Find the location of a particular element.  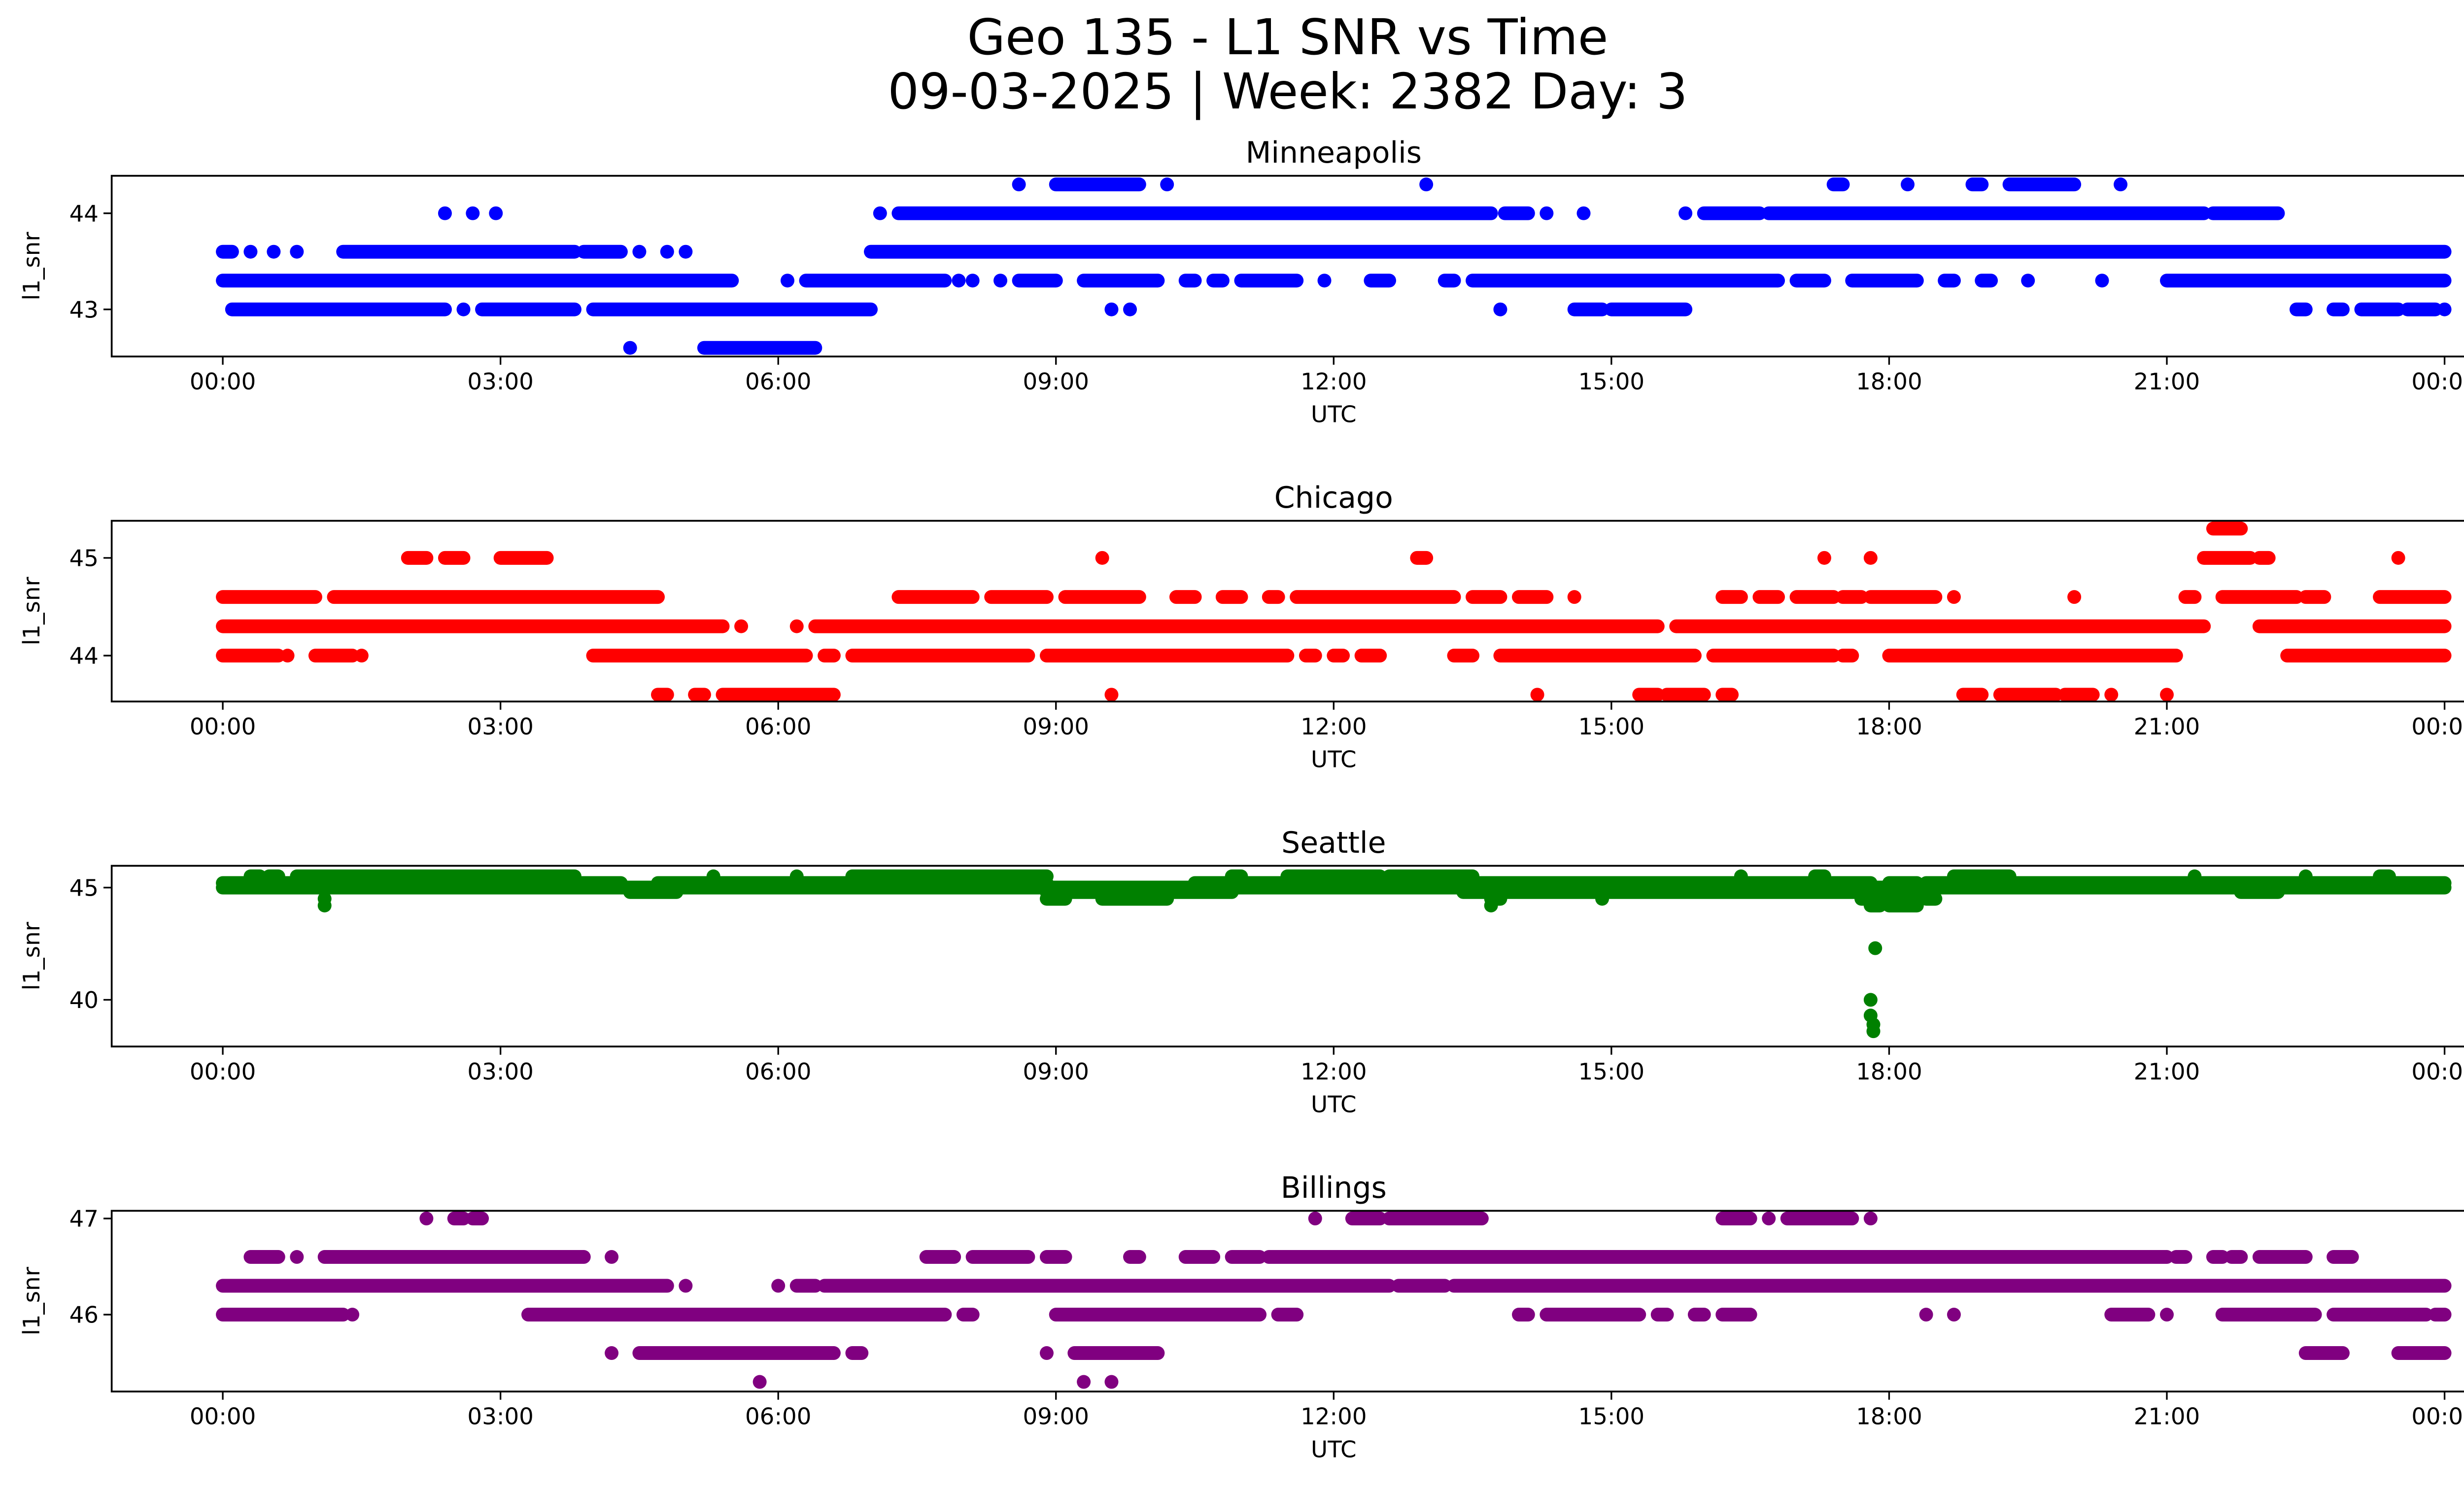

y-tick-label: 40 is located at coordinates (84, 1000).